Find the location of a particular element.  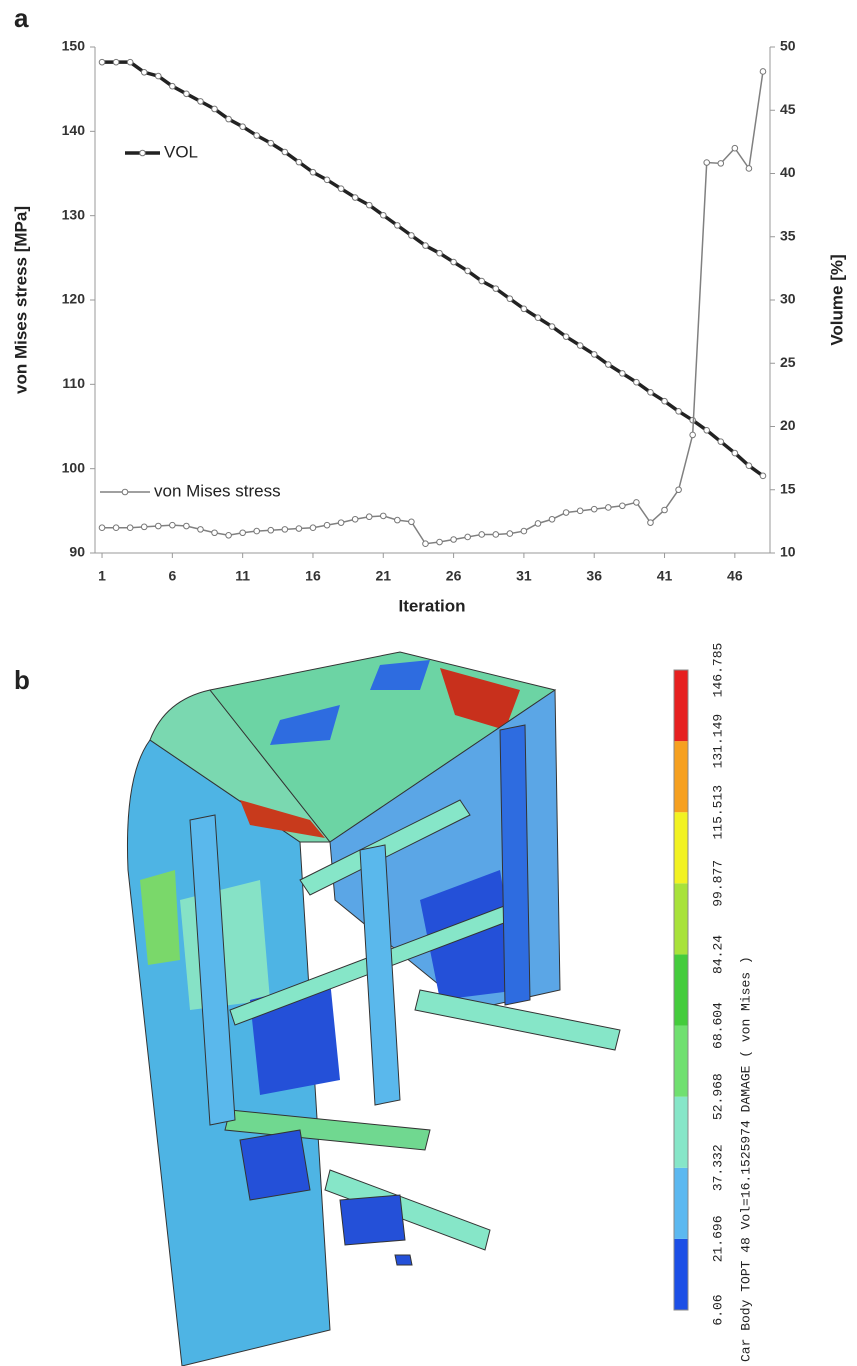

y2-tick-label: 50 is located at coordinates (788, 46).